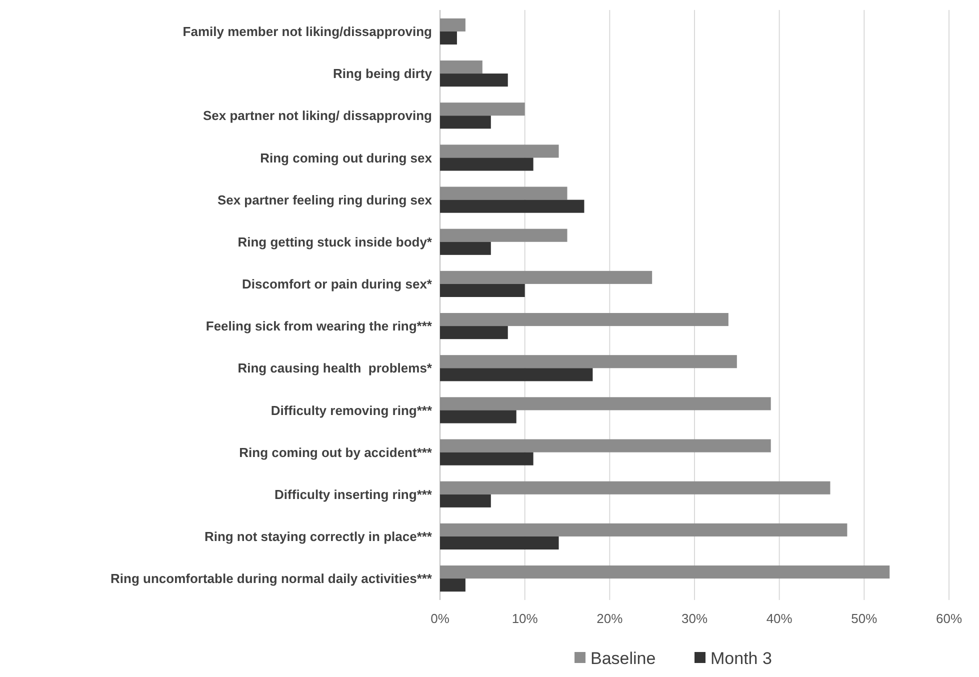 The image size is (979, 677). Describe the element at coordinates (335, 242) in the screenshot. I see `y-tick-label: Ring getting stuck inside body*` at that location.